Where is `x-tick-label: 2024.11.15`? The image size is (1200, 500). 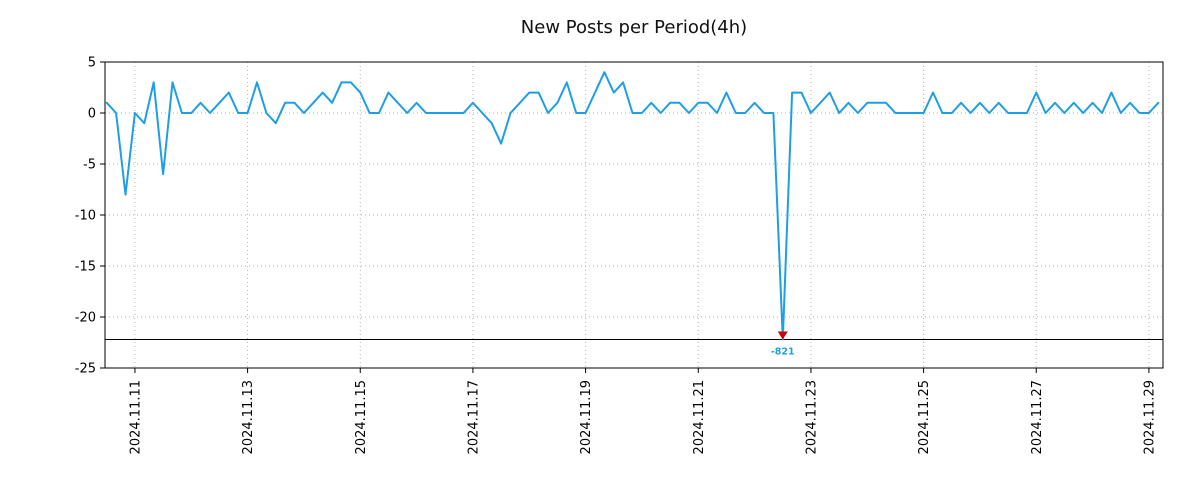
x-tick-label: 2024.11.15 is located at coordinates (361, 417).